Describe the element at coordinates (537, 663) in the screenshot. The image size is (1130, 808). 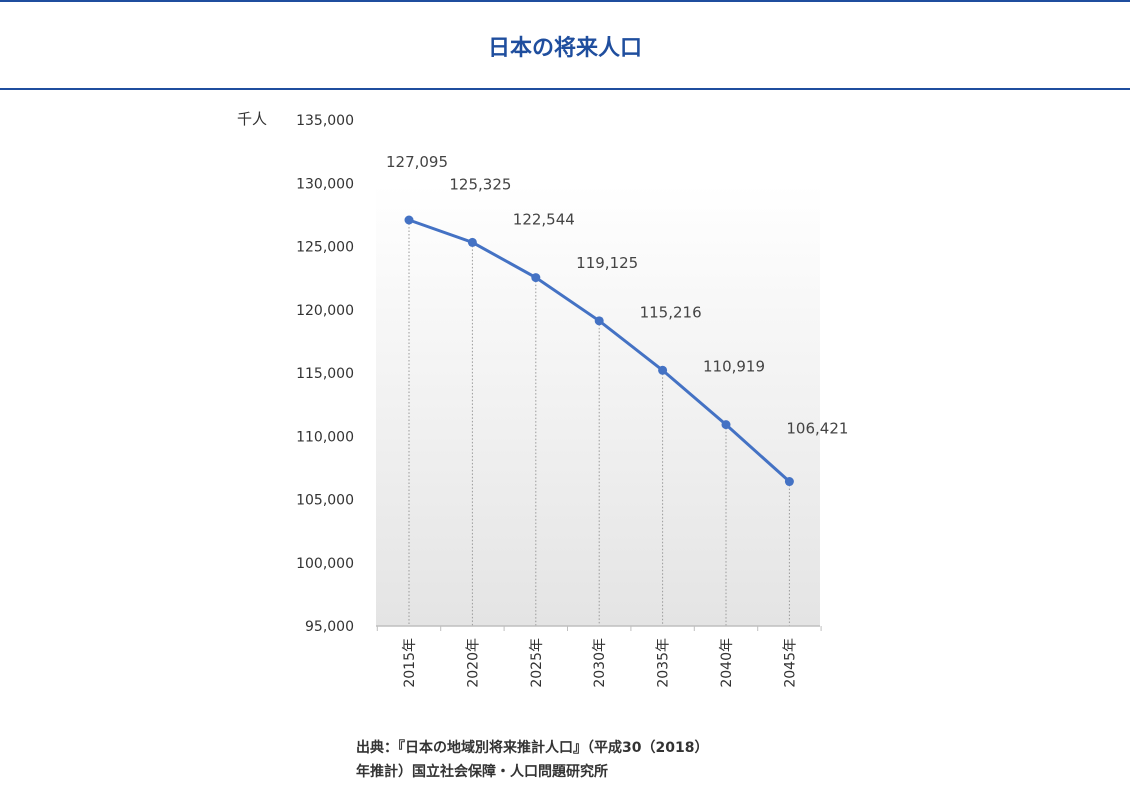
I see `x-tick-label: 2025年` at that location.